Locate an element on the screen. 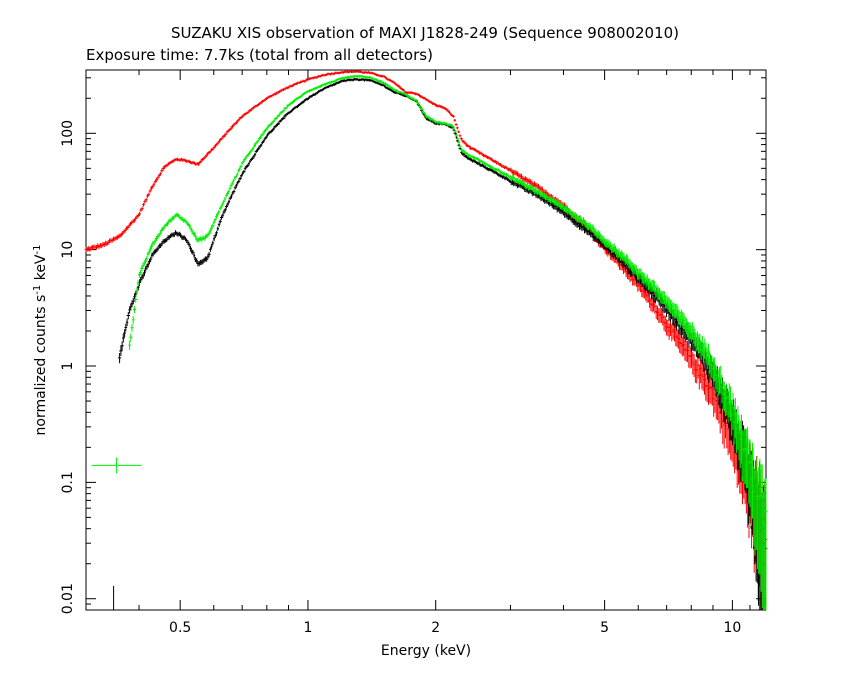 This screenshot has width=850, height=680. y-axis-label-mid: keV is located at coordinates (41, 269).